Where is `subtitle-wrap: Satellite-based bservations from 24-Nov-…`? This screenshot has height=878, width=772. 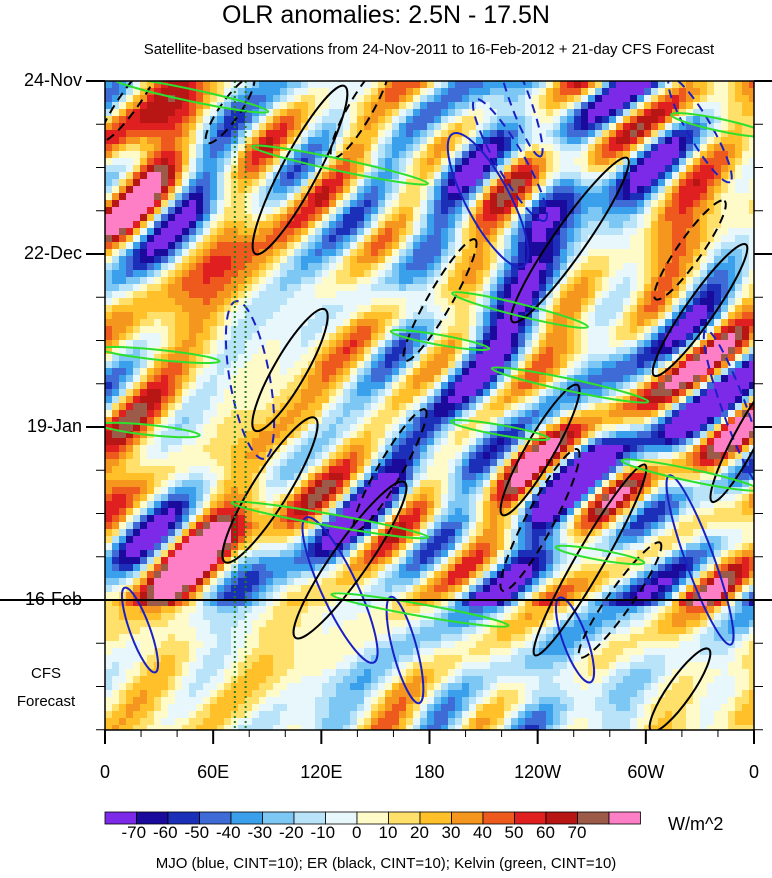
subtitle-wrap: Satellite-based bservations from 24-Nov-… is located at coordinates (386, 35).